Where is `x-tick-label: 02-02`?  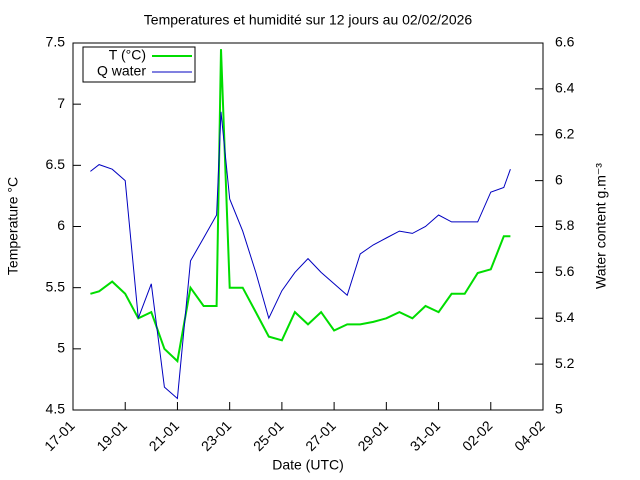
x-tick-label: 02-02 is located at coordinates (477, 435).